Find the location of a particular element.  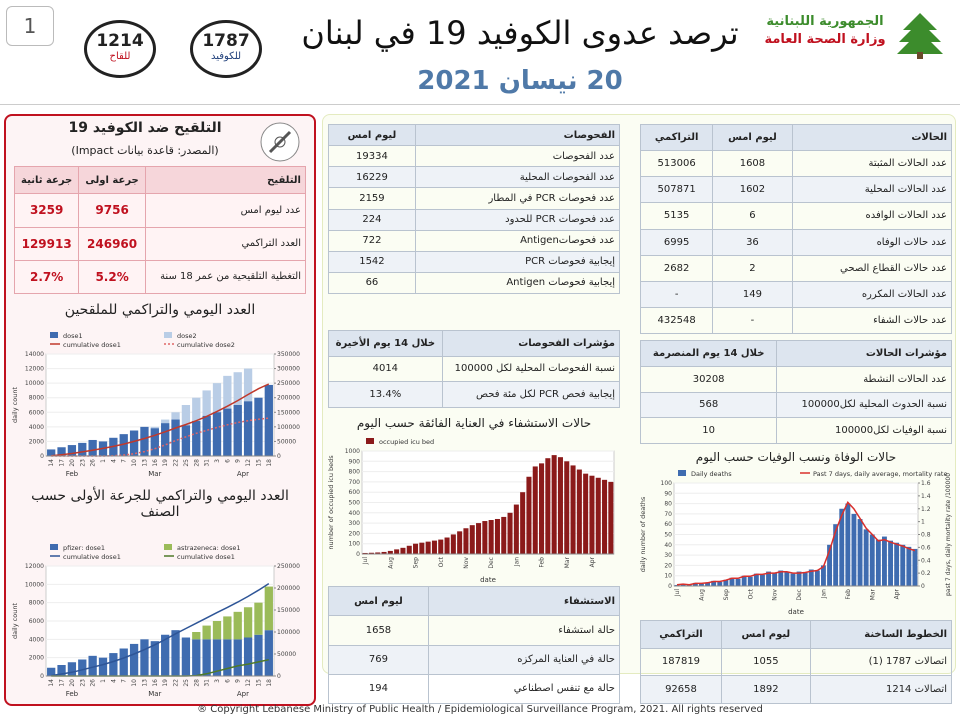

header-cell: جرعة ثانية is located at coordinates (46, 180).